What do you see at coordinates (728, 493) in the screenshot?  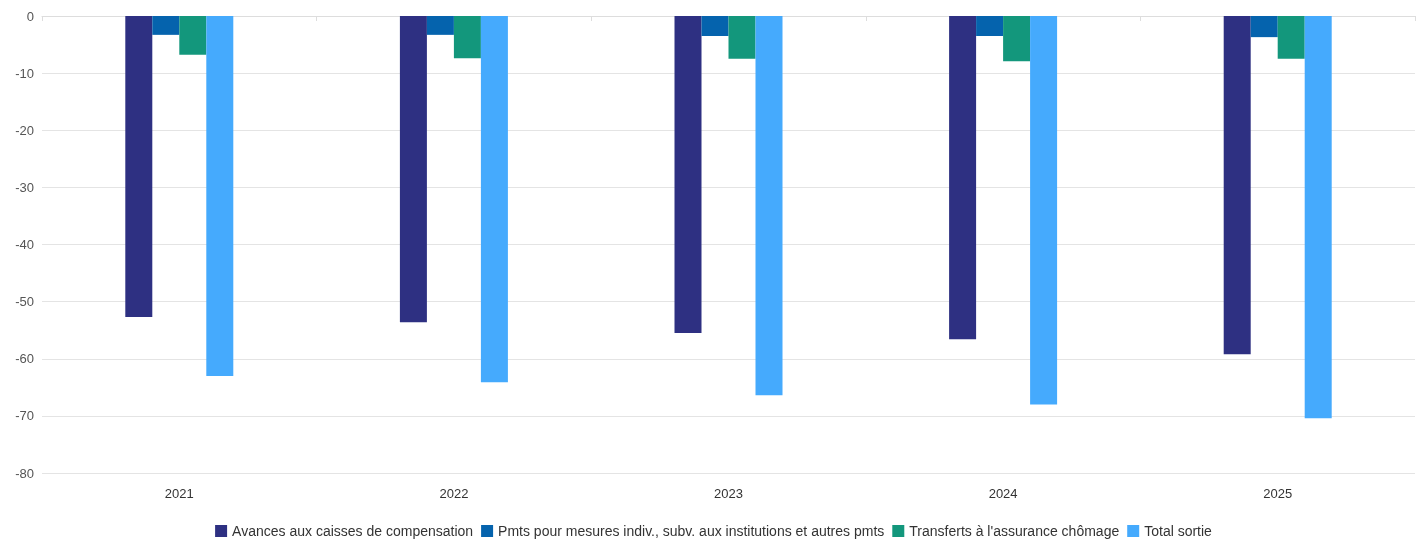 I see `x-tick-label: 2023` at bounding box center [728, 493].